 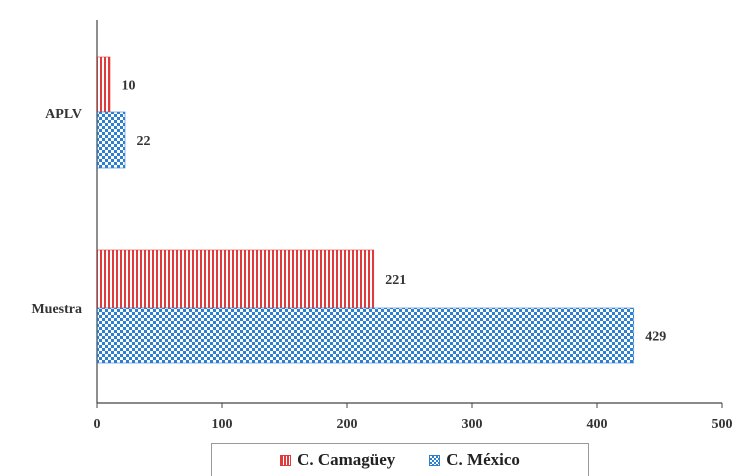 I want to click on data-label-aplv-c-mexico: 22, so click(x=144, y=141).